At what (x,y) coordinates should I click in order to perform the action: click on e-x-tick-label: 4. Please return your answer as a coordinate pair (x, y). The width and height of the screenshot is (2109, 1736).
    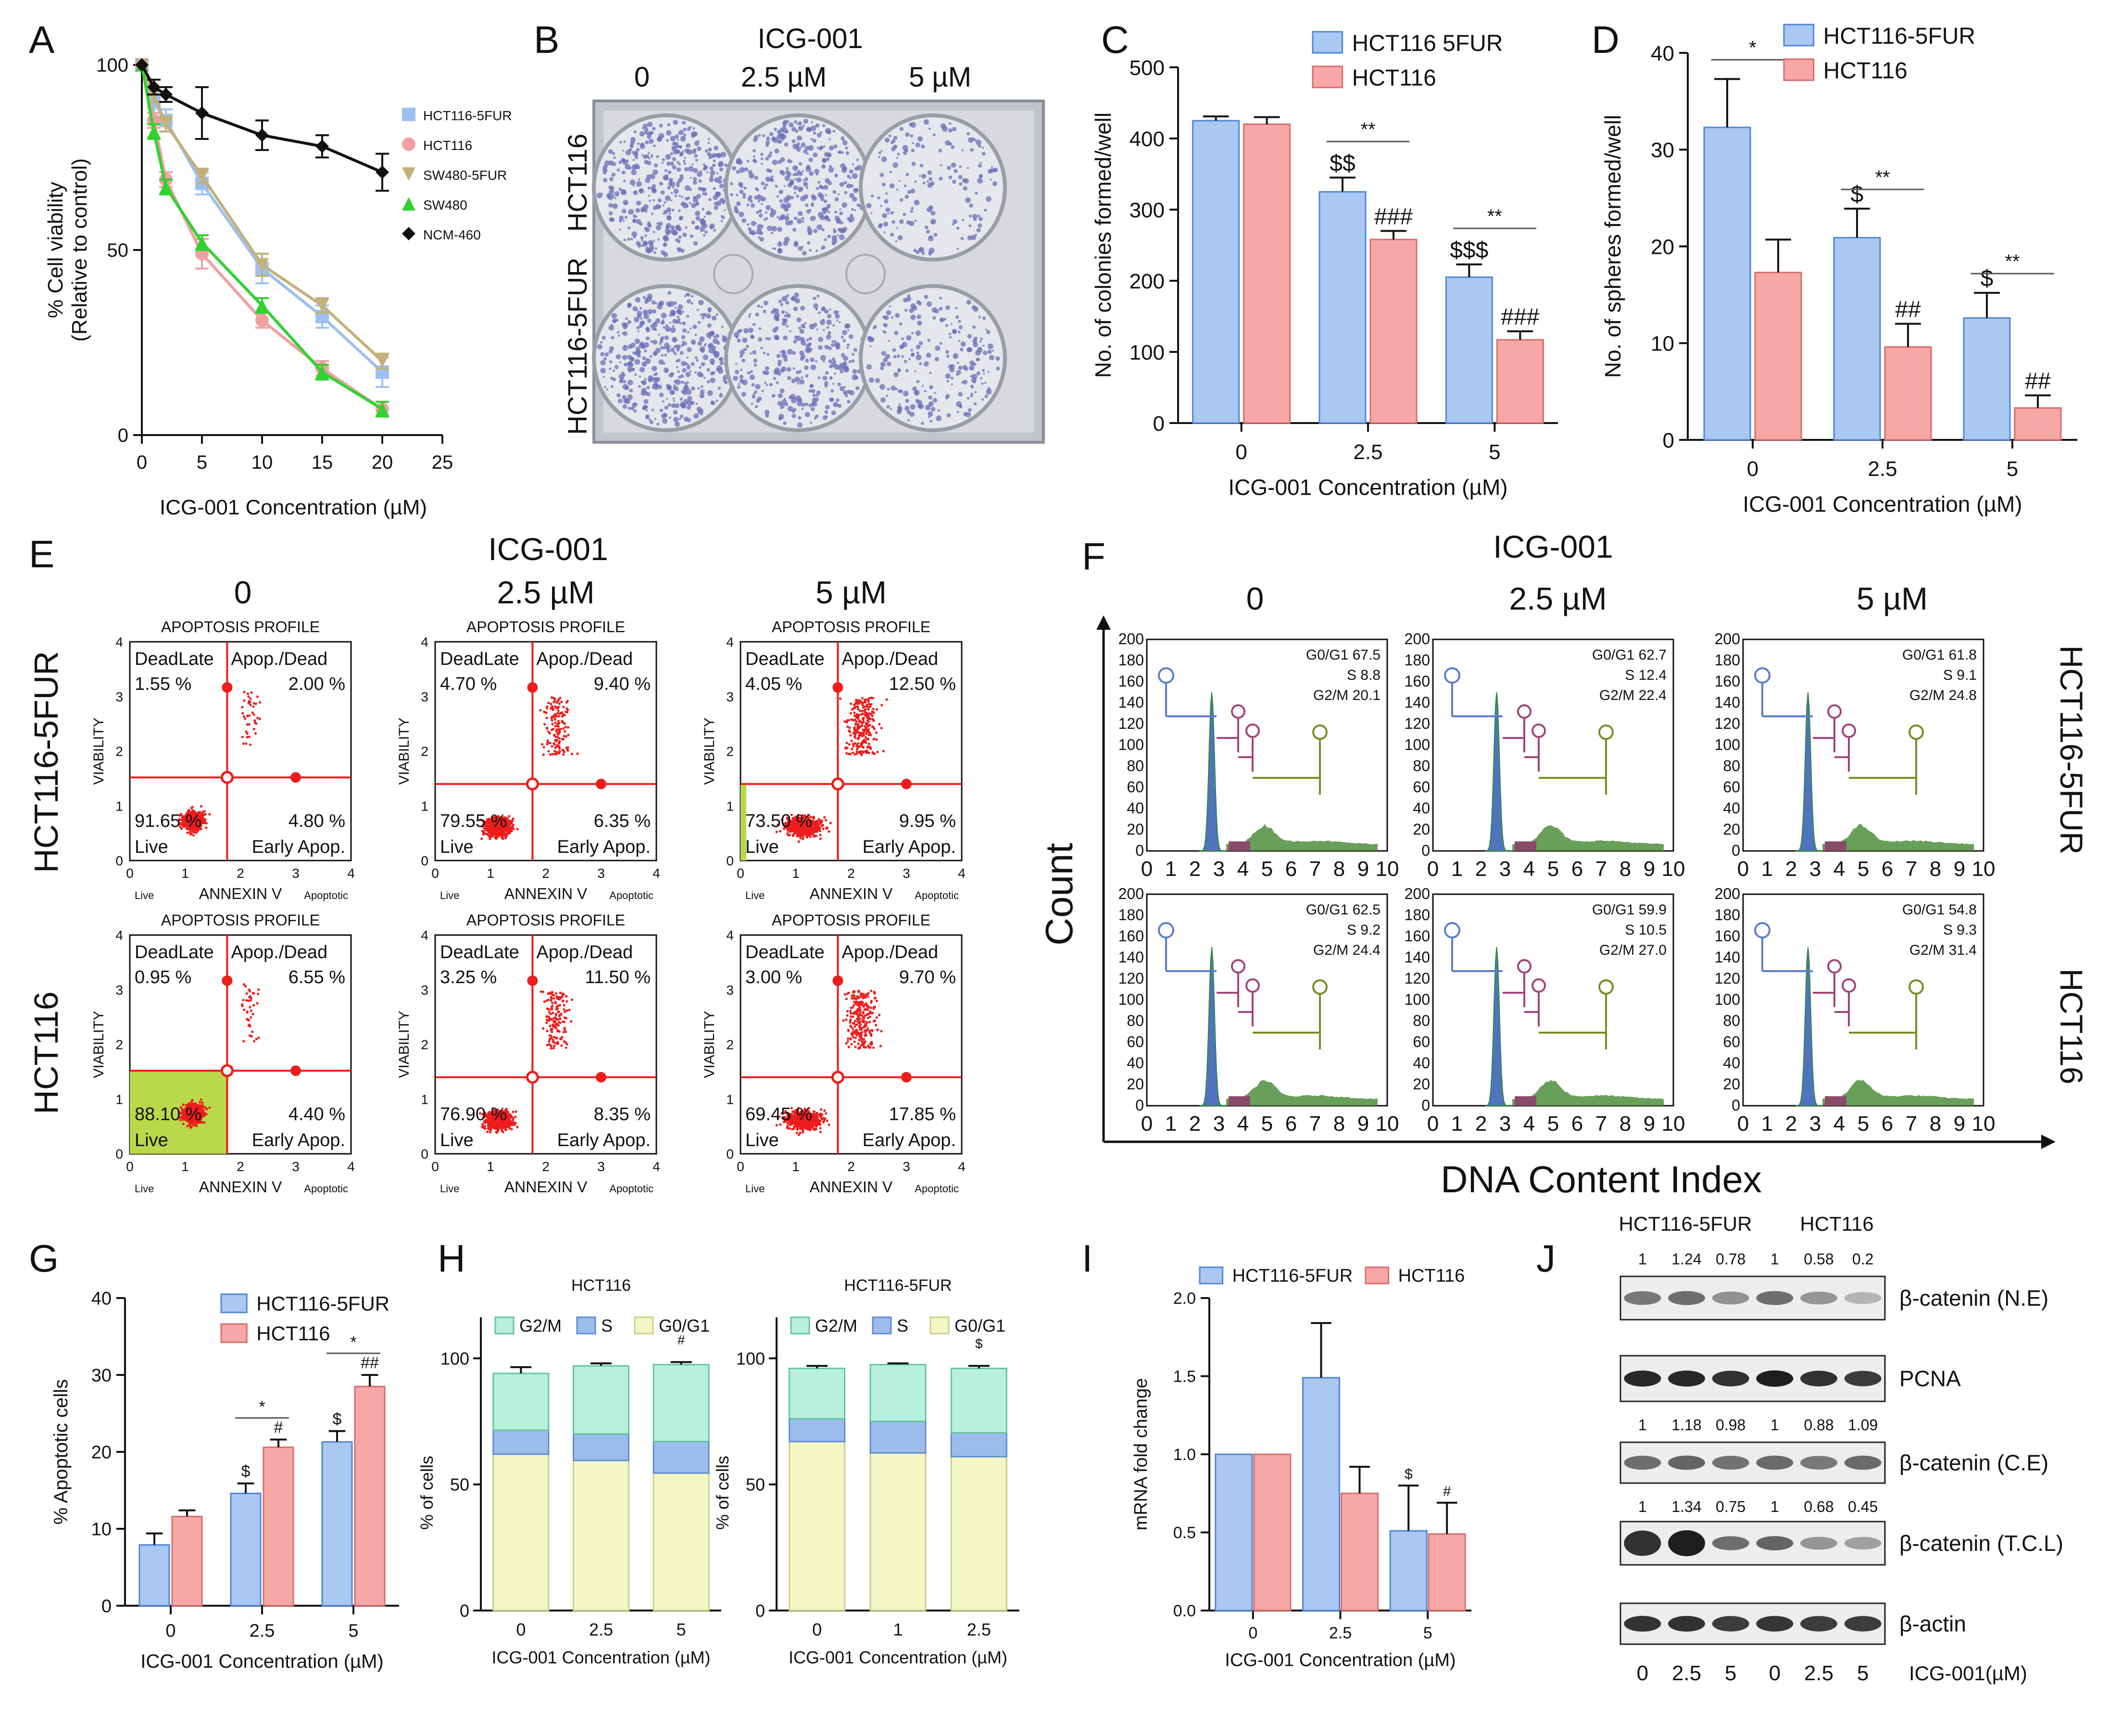
    Looking at the image, I should click on (351, 873).